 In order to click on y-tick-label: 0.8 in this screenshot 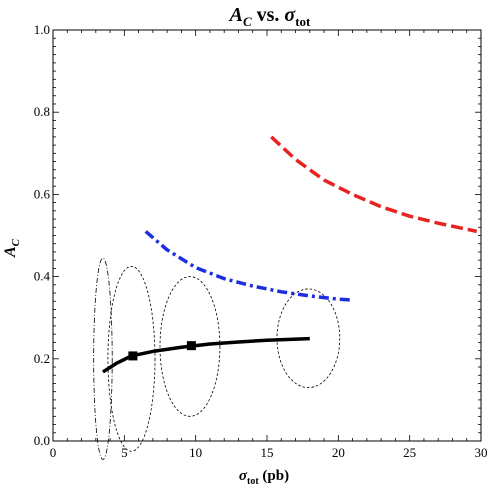, I will do `click(42, 111)`.